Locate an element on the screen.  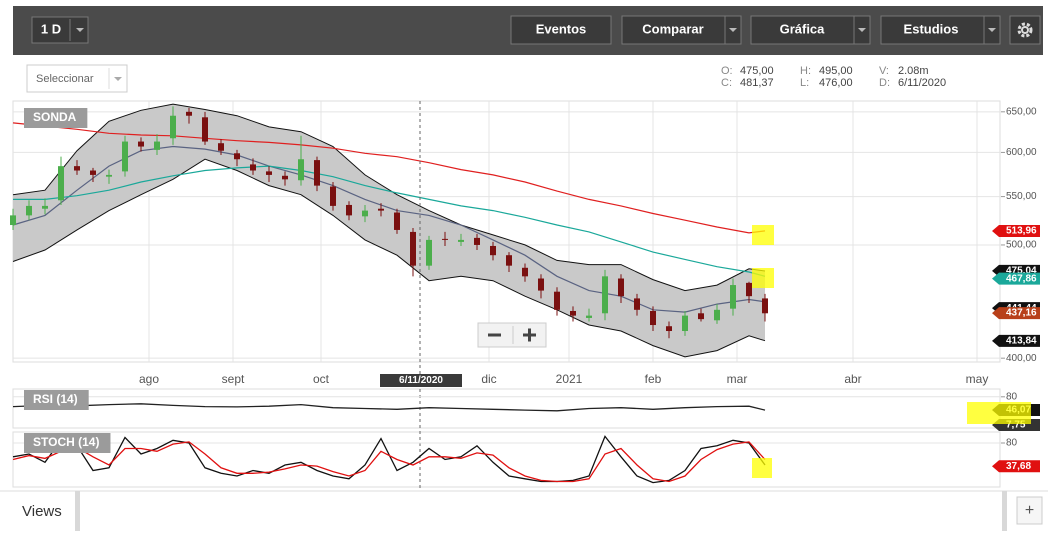
moving-average is located at coordinates (389, 221).